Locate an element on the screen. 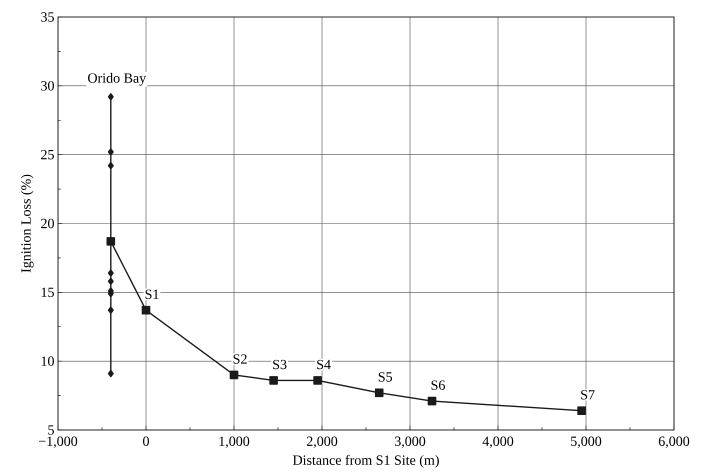 The width and height of the screenshot is (719, 473). annotation: S3 is located at coordinates (279, 365).